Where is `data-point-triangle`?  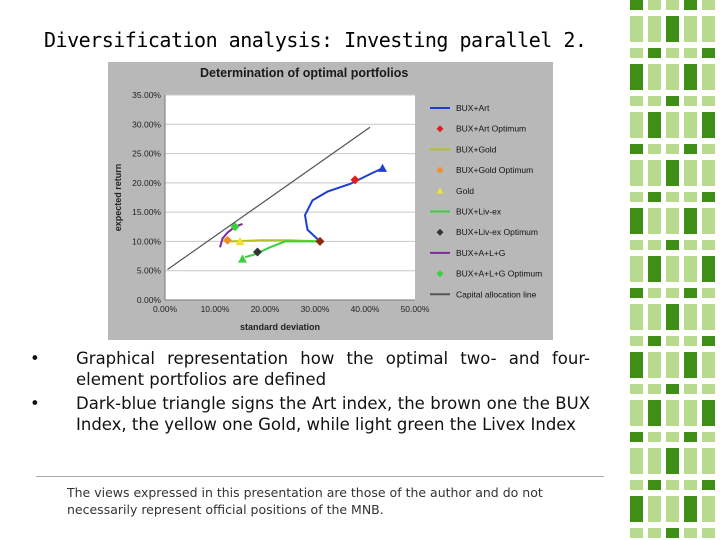 data-point-triangle is located at coordinates (242, 258).